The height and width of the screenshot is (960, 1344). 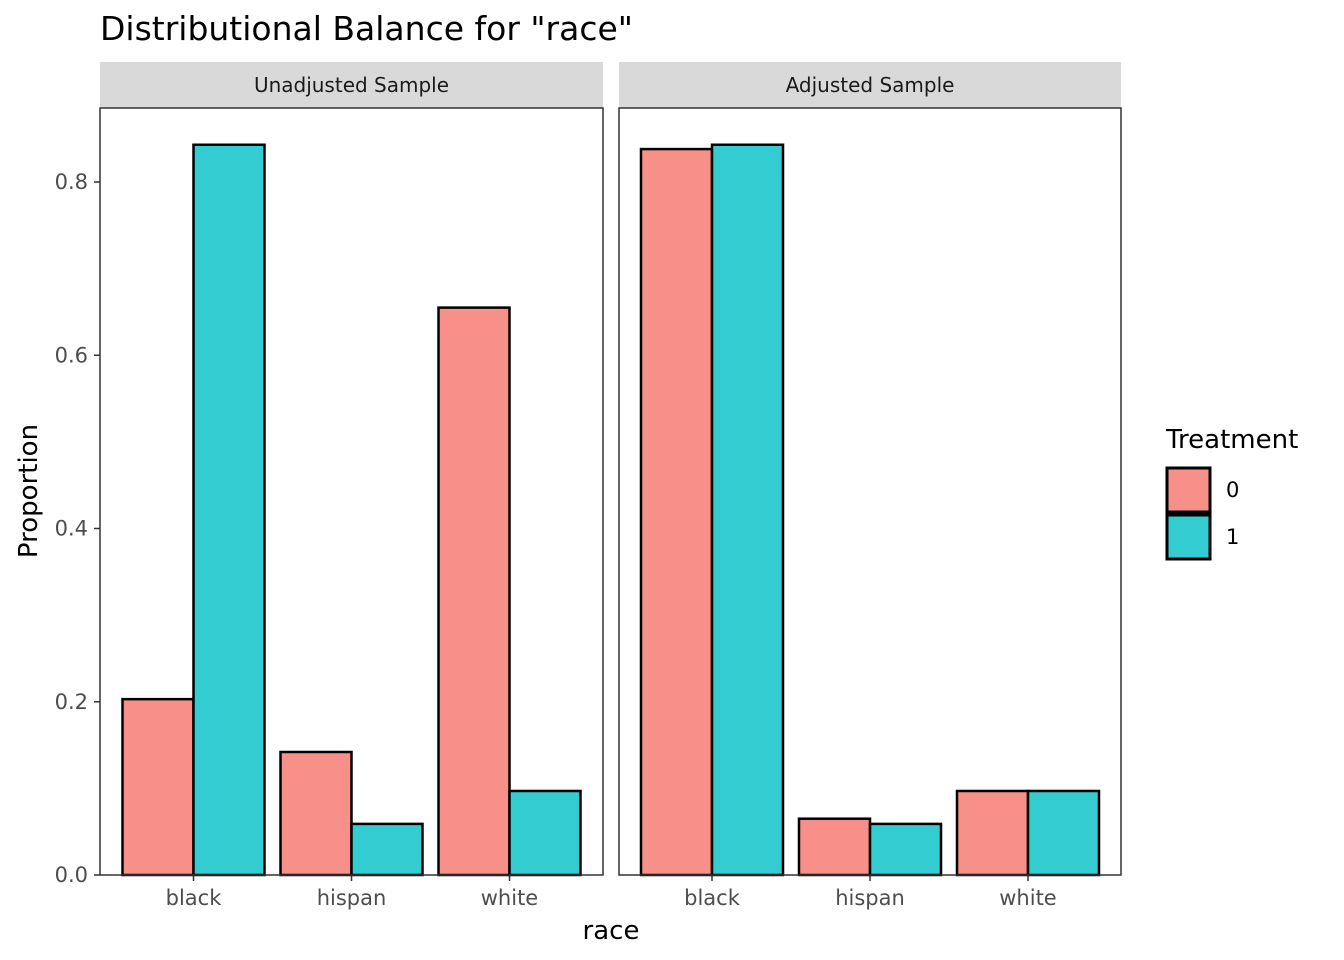 I want to click on x-axis-title: race, so click(x=611, y=931).